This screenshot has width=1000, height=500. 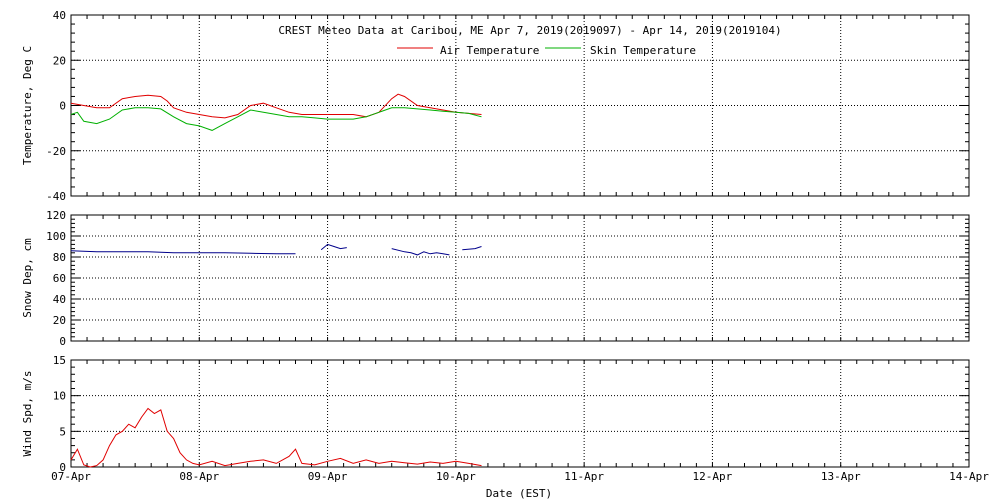 What do you see at coordinates (841, 476) in the screenshot?
I see `x-tick-label: 13-Apr` at bounding box center [841, 476].